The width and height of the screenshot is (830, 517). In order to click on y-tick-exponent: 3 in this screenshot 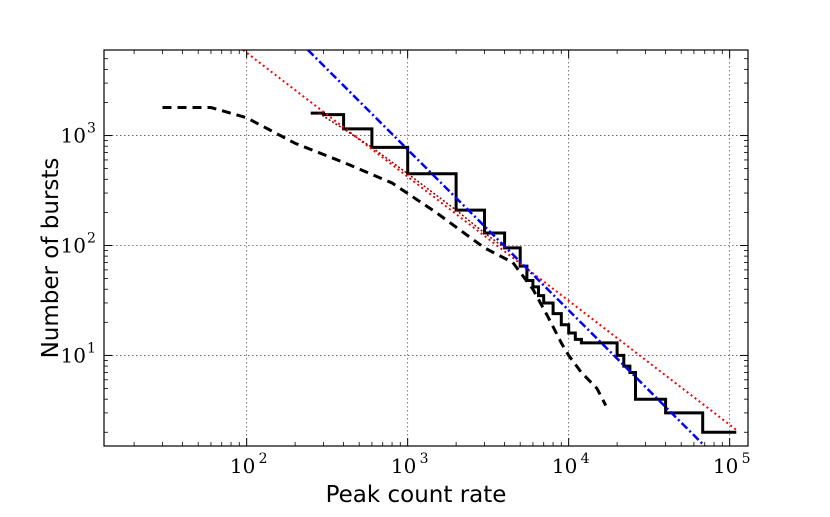, I will do `click(91, 129)`.